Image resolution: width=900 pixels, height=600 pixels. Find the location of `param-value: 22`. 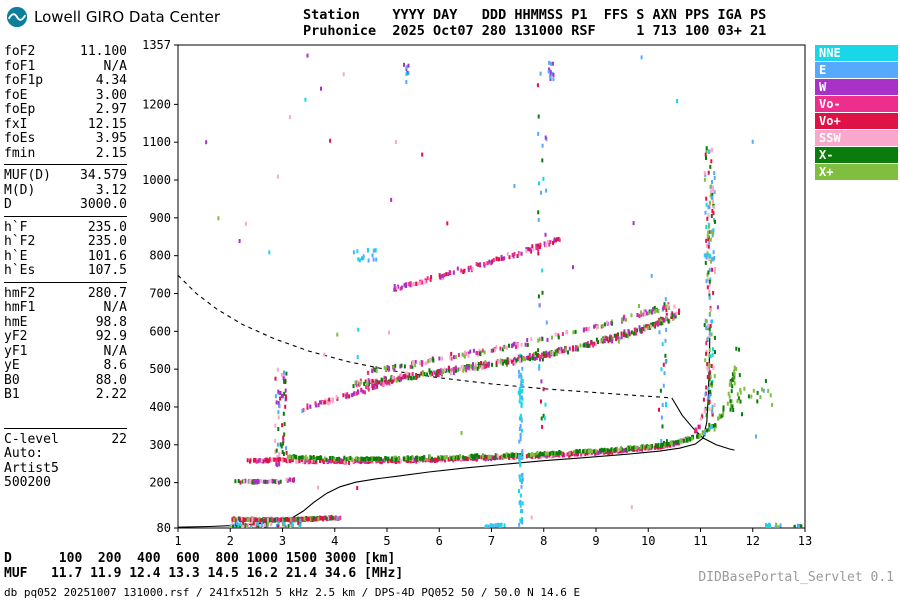

param-value: 22 is located at coordinates (119, 439).